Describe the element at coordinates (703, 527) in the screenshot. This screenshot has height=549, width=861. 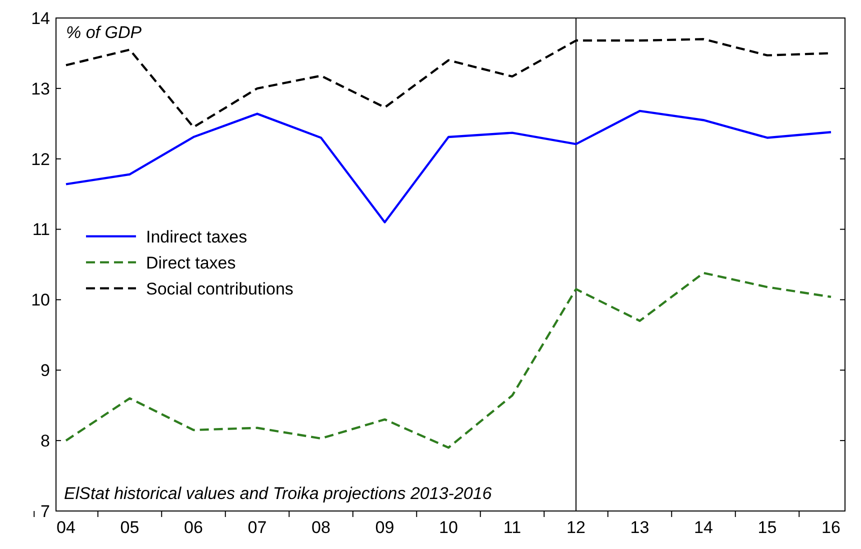
I see `x-tick-label: 14` at that location.